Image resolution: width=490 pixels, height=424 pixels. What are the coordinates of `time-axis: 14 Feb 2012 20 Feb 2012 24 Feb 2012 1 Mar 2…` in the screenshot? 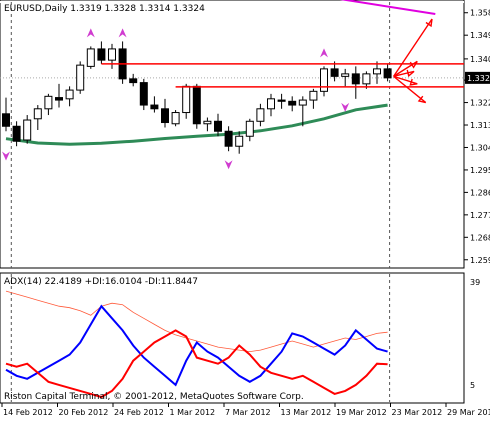 It's located at (245, 410).